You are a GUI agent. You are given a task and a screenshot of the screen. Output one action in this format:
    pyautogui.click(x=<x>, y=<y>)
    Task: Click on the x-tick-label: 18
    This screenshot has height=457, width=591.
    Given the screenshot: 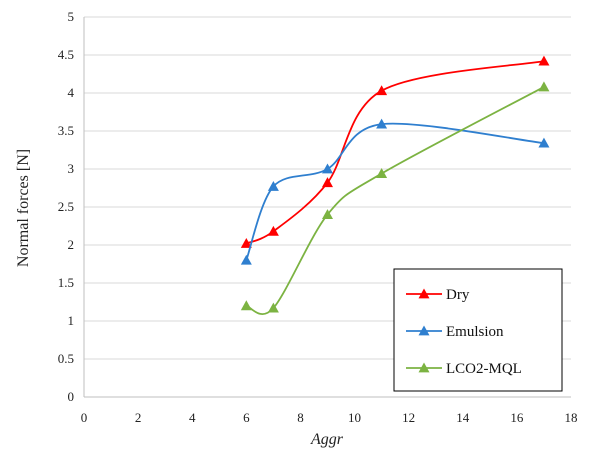 What is the action you would take?
    pyautogui.click(x=571, y=417)
    